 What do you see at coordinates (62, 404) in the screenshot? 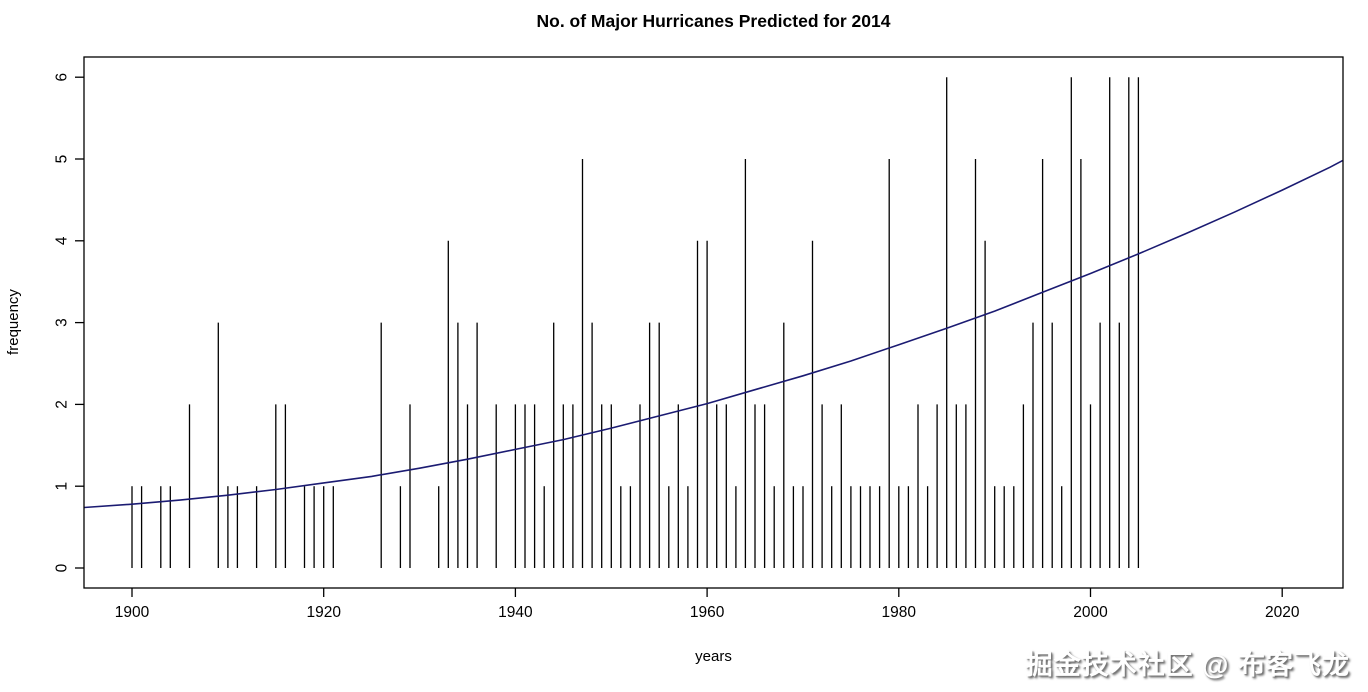
I see `y-tick-label: 2` at bounding box center [62, 404].